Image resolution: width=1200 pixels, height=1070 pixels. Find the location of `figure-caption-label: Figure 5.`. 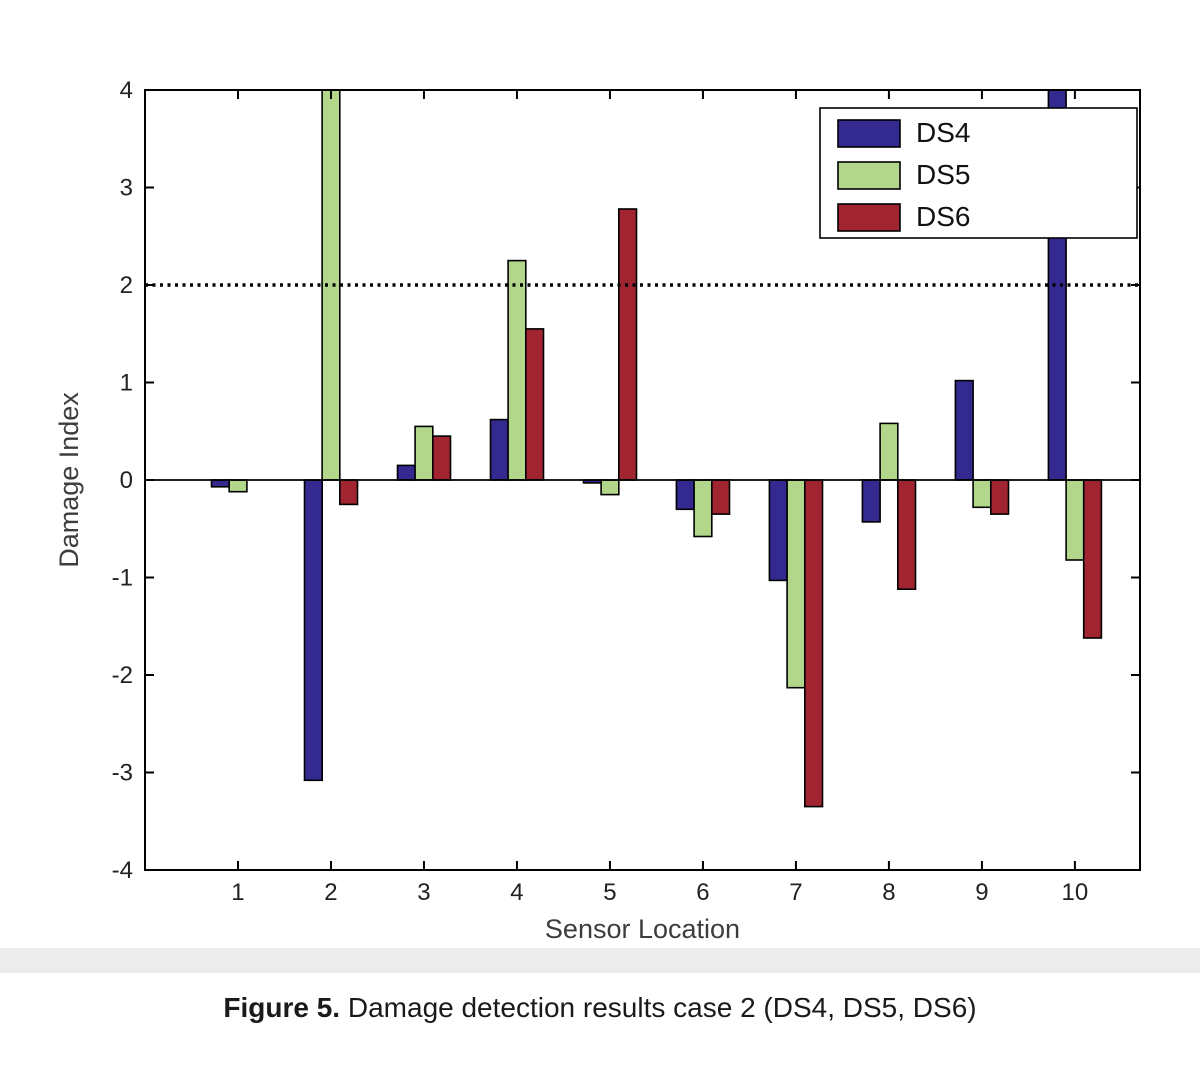

figure-caption-label: Figure 5. is located at coordinates (282, 1007).